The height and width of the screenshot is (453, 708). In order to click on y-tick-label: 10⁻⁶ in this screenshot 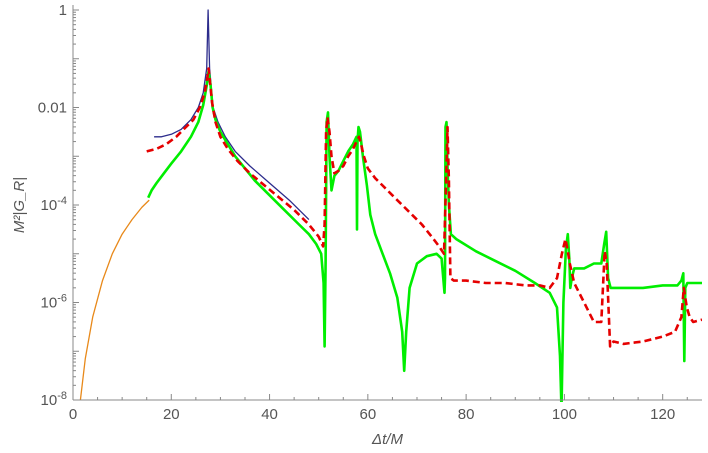, I will do `click(54, 302)`.